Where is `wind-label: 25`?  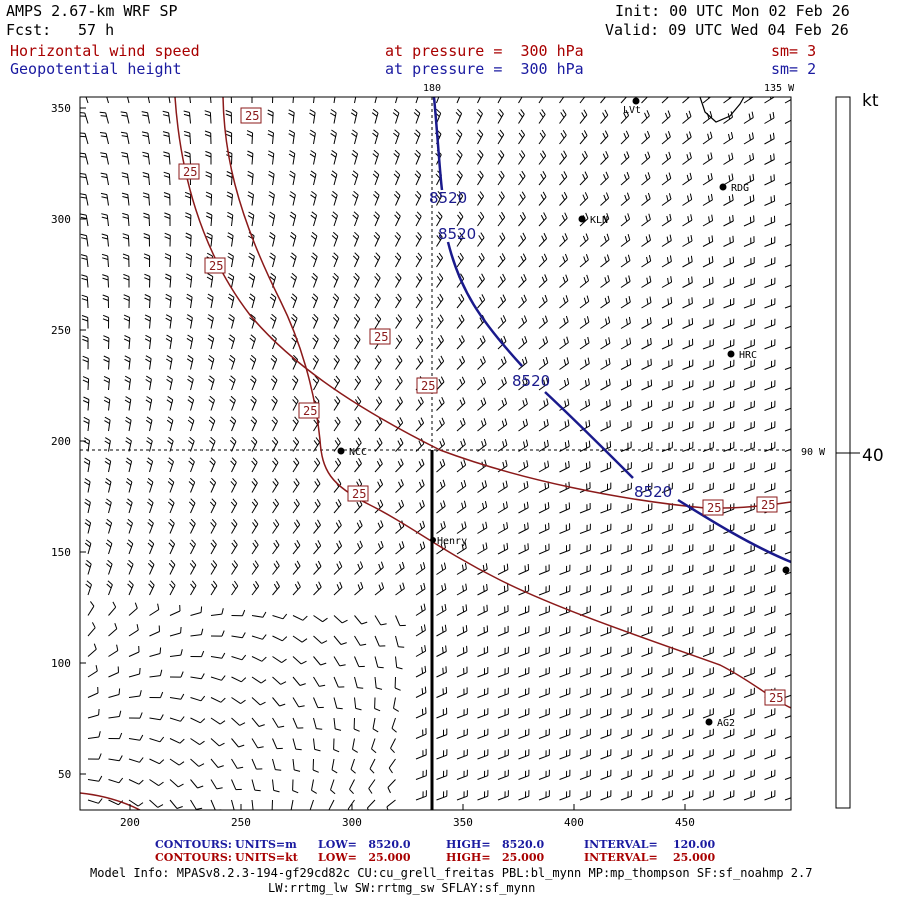
wind-label: 25 is located at coordinates (309, 410).